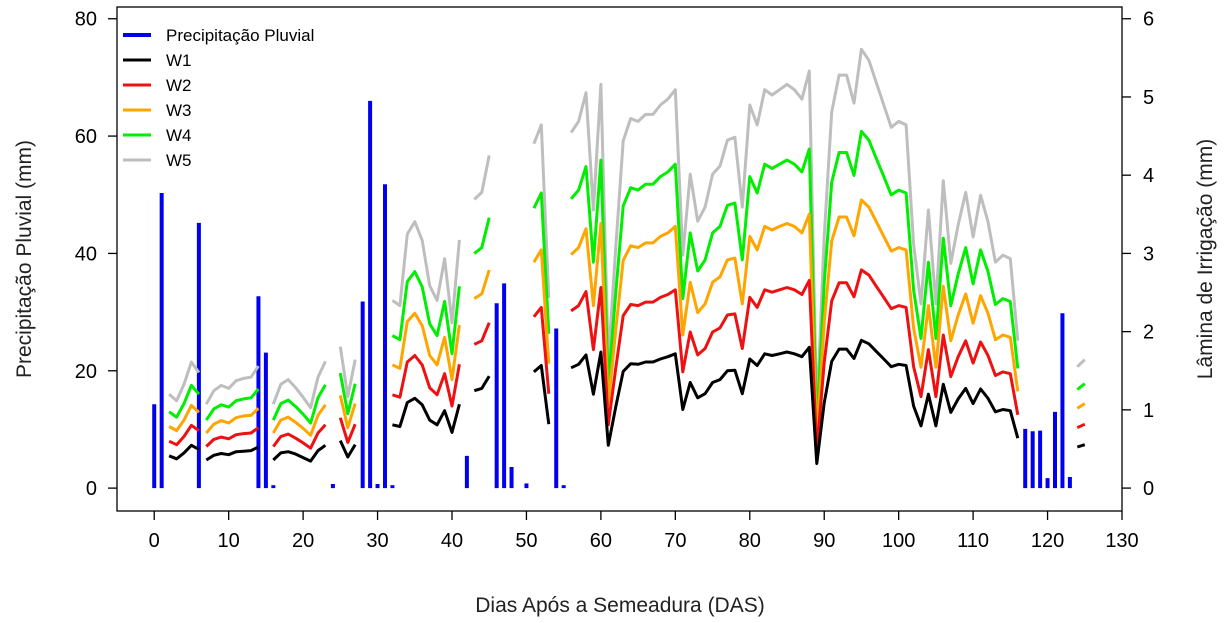 This screenshot has height=623, width=1227. What do you see at coordinates (675, 541) in the screenshot?
I see `x-tick-label: 70` at bounding box center [675, 541].